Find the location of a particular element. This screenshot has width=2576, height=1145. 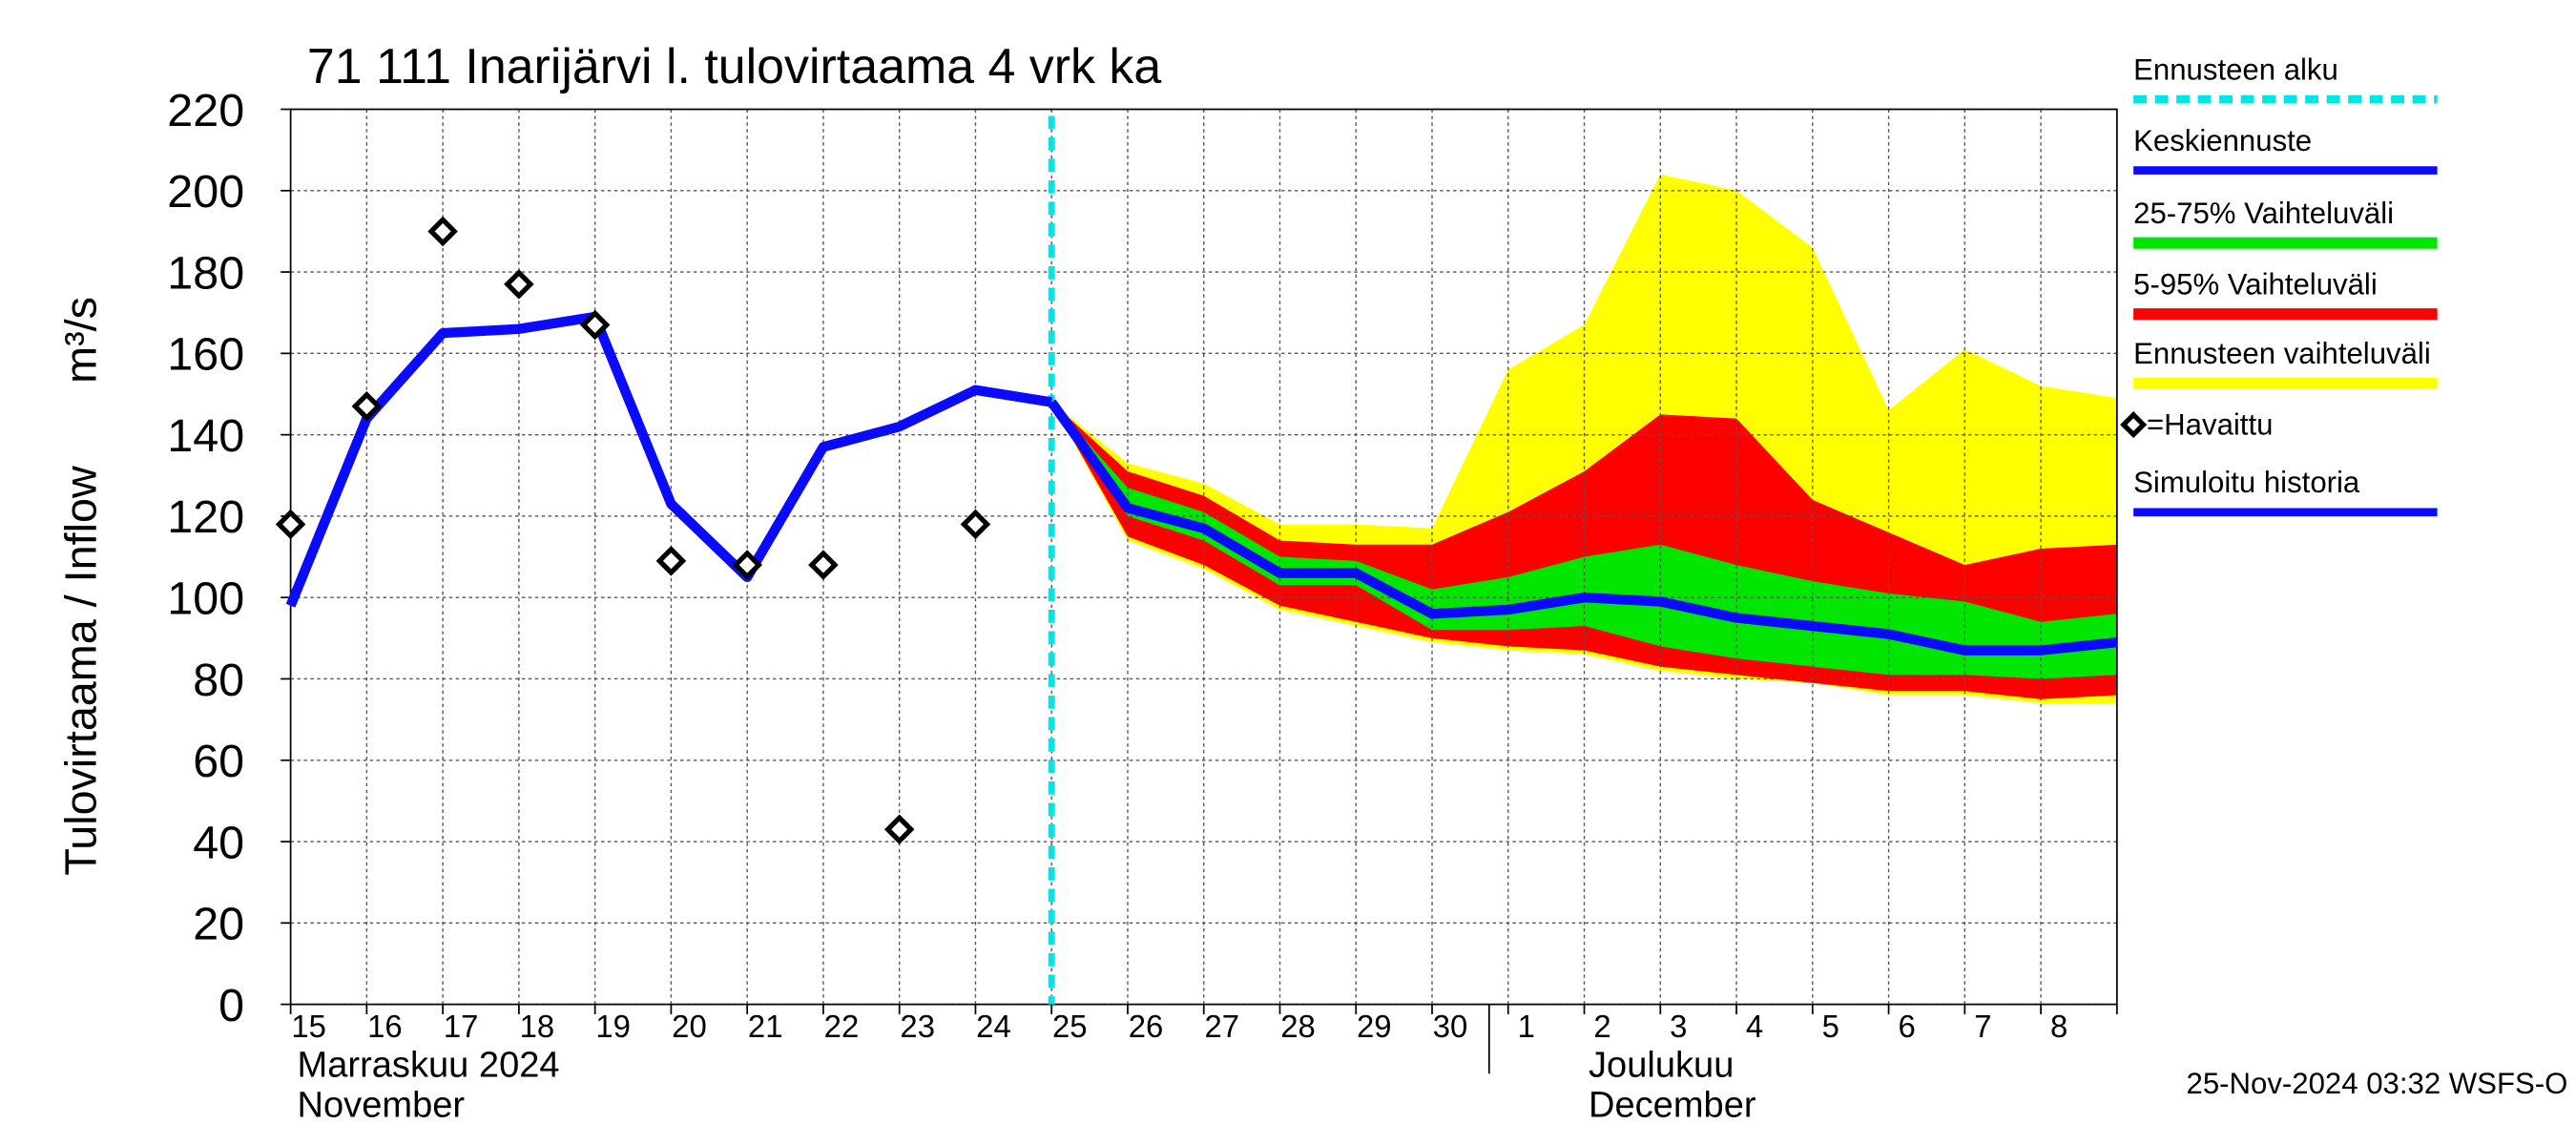

legend-label: 25-75% Vaihteluväli is located at coordinates (2263, 213).